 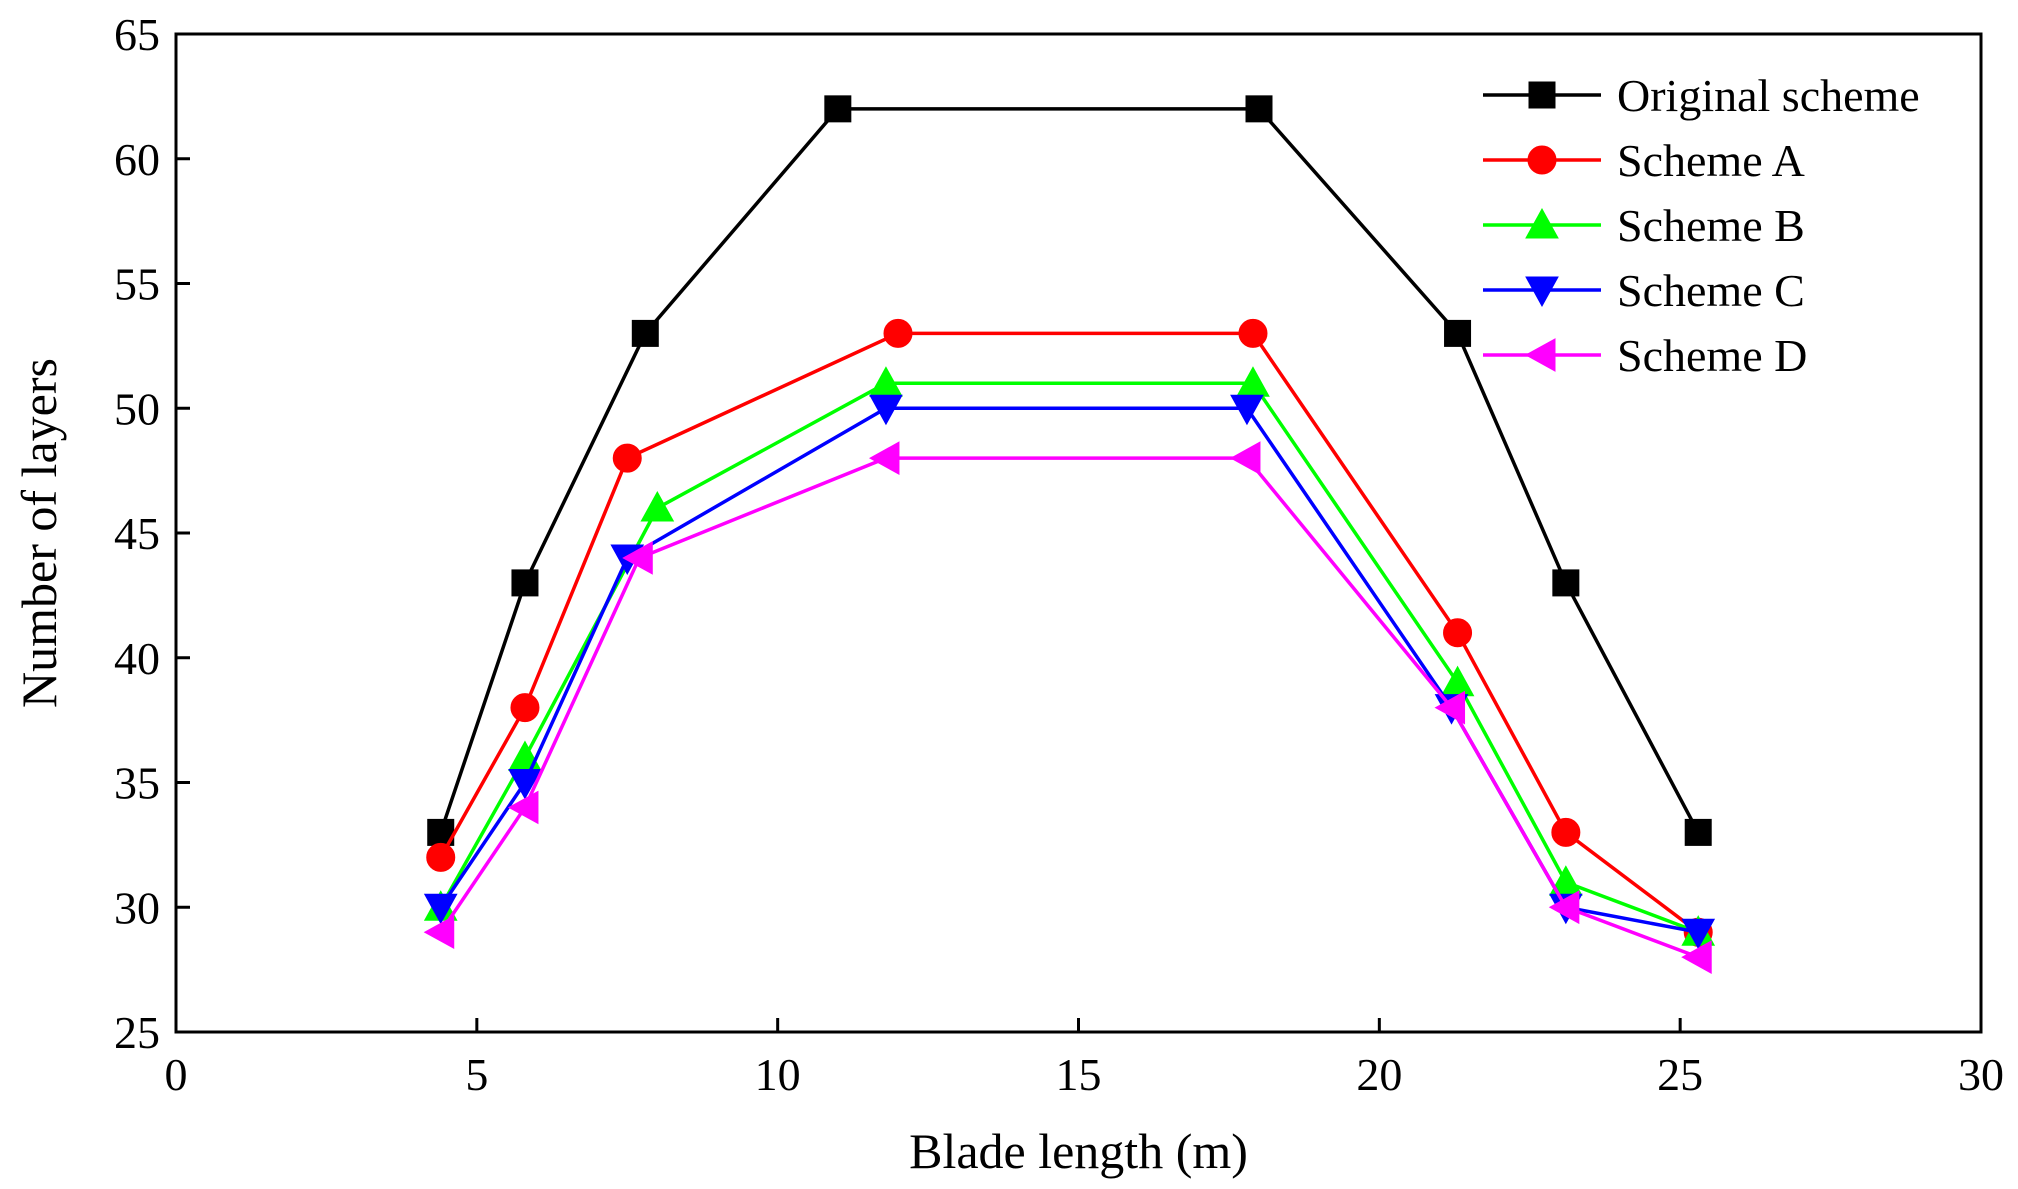 I want to click on x-tick-label: 25, so click(x=1680, y=1074).